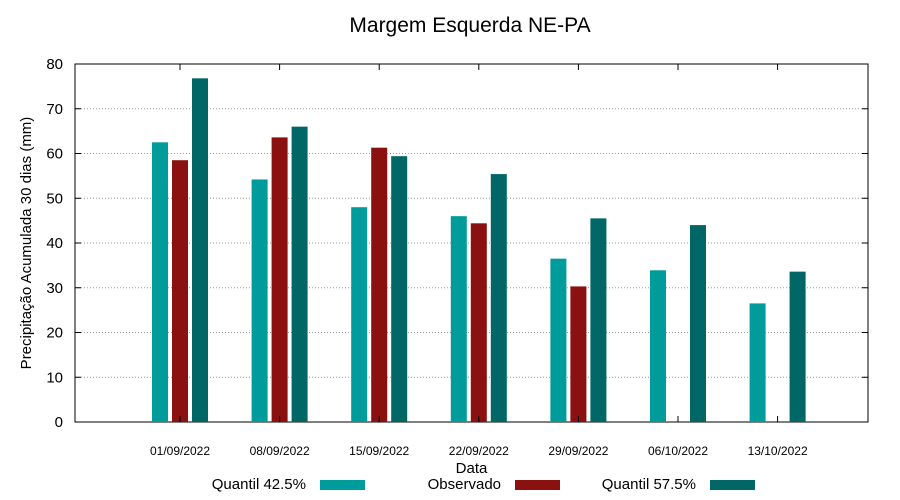  What do you see at coordinates (54, 333) in the screenshot?
I see `y-tick-label: 20` at bounding box center [54, 333].